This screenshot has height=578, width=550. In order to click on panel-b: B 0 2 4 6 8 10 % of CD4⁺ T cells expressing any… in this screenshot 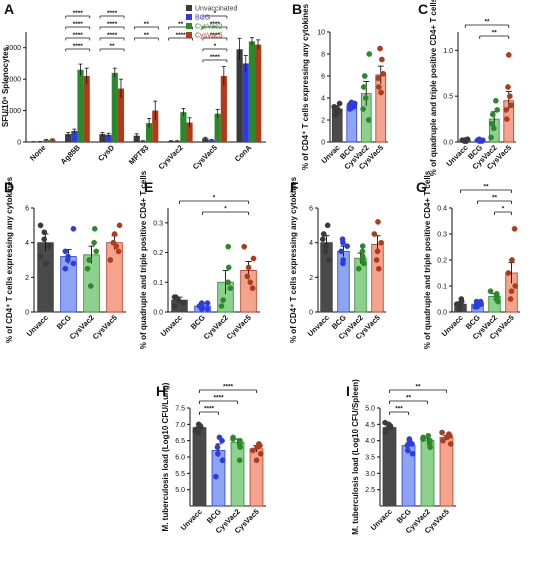, I will do `click(340, 86)`.